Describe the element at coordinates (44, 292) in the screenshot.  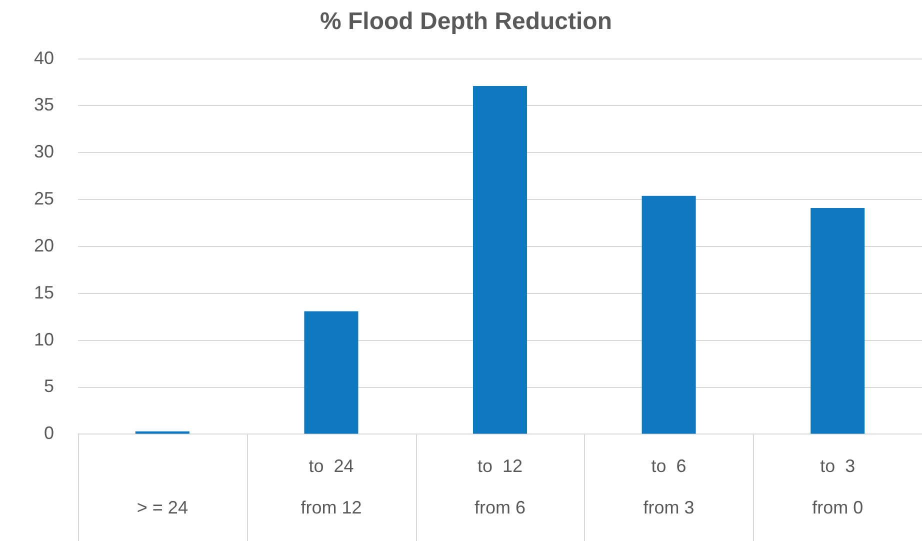
I see `y-tick-label: 15` at that location.